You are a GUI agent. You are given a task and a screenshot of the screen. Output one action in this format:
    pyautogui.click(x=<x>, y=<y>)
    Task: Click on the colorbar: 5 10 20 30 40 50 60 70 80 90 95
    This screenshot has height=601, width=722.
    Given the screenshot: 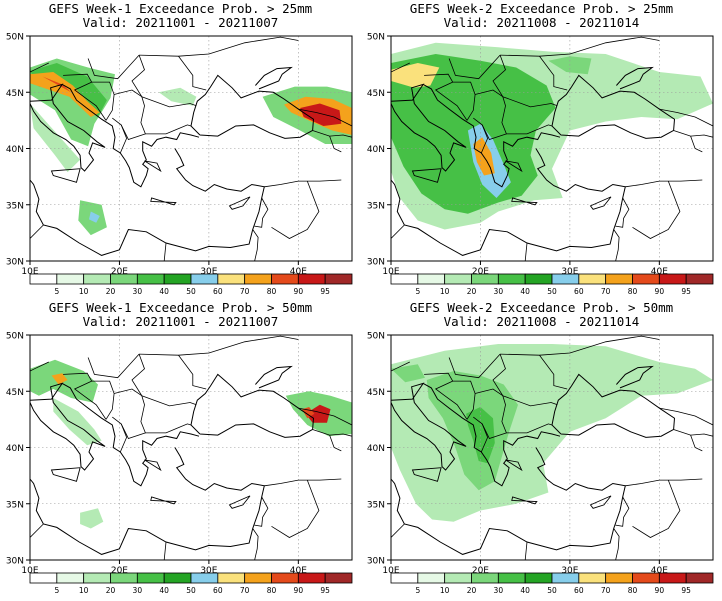 What is the action you would take?
    pyautogui.click(x=191, y=284)
    